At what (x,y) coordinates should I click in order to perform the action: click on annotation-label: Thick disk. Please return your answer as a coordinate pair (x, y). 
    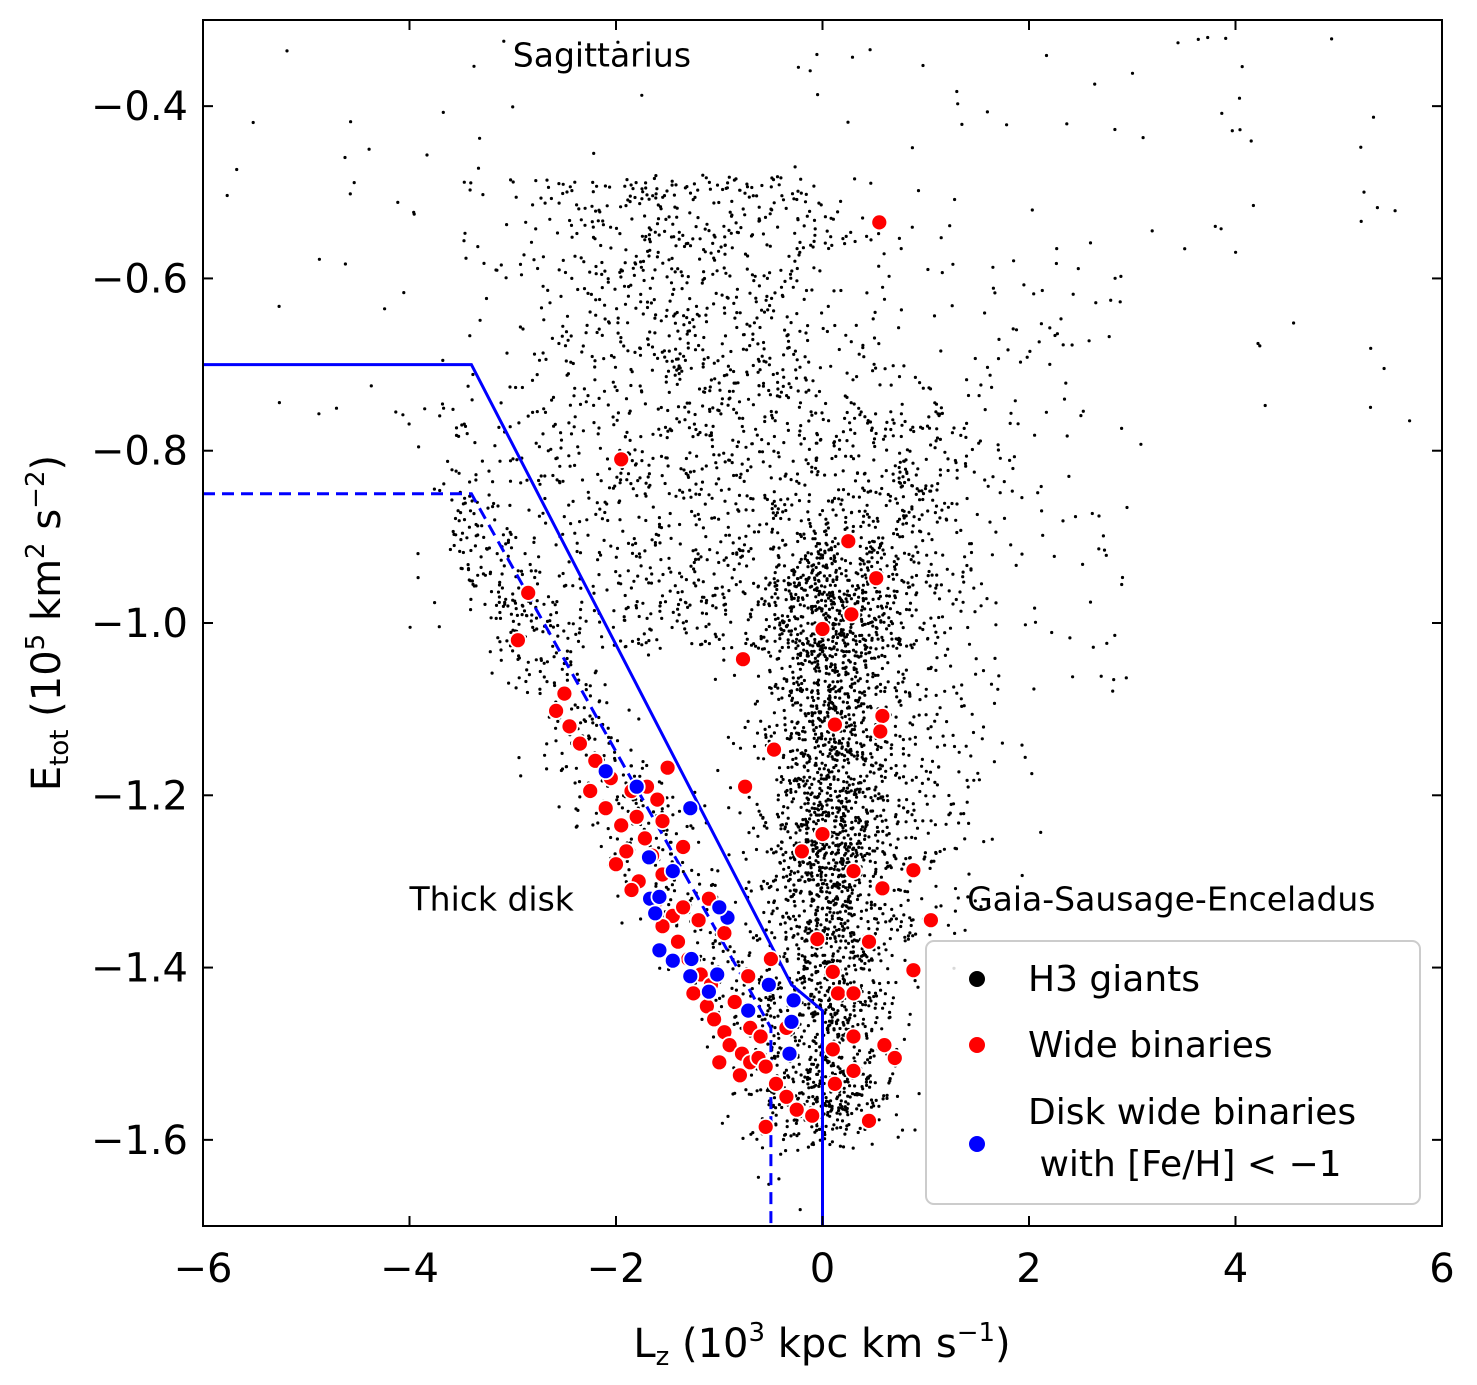
    Looking at the image, I should click on (492, 899).